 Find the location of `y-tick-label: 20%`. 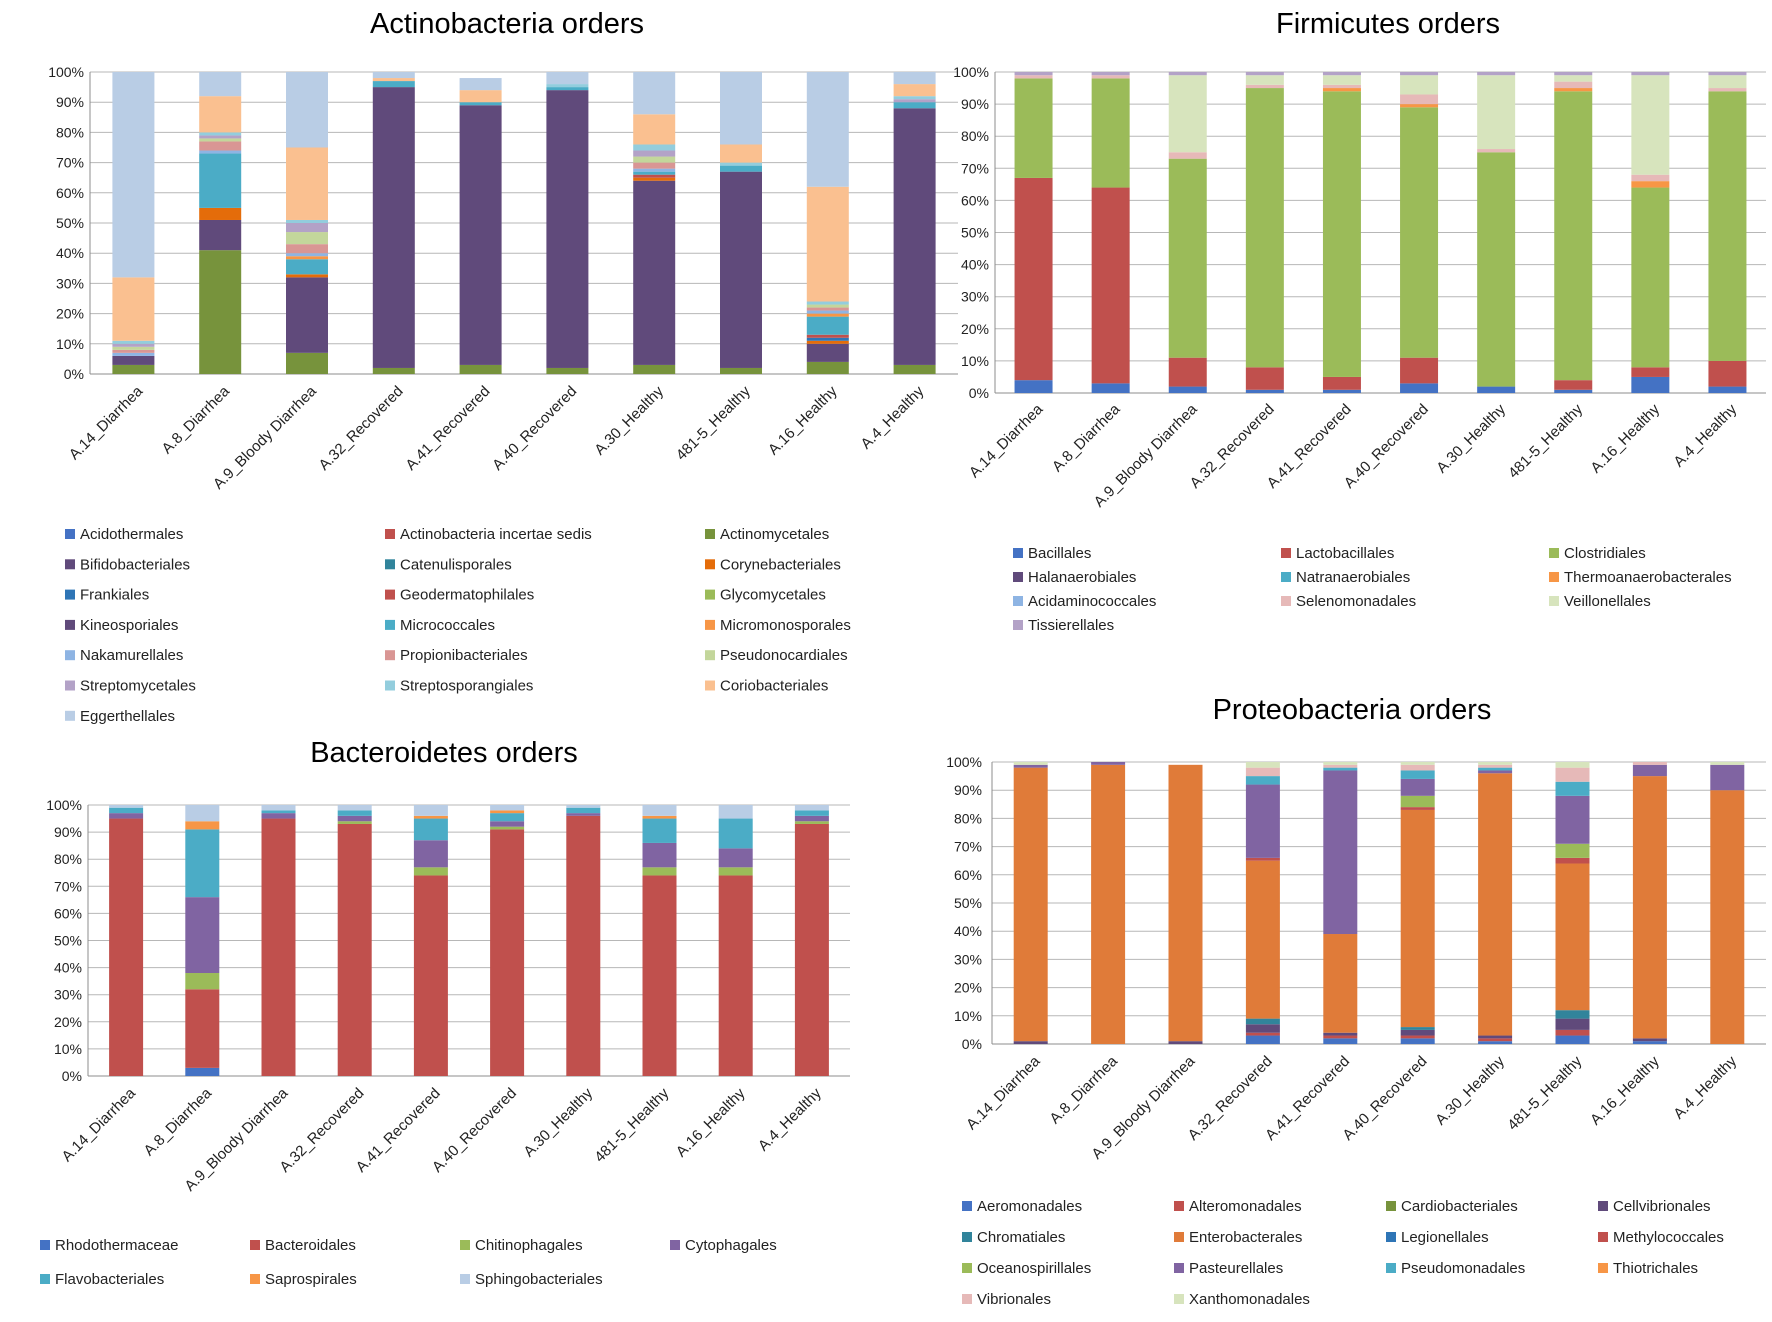

y-tick-label: 20% is located at coordinates (975, 329).